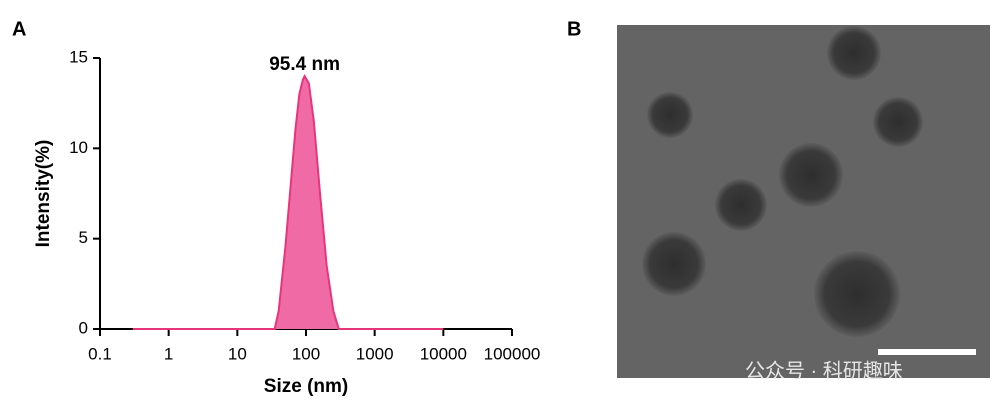 The image size is (1000, 411). I want to click on x-tick-label: 10000, so click(443, 353).